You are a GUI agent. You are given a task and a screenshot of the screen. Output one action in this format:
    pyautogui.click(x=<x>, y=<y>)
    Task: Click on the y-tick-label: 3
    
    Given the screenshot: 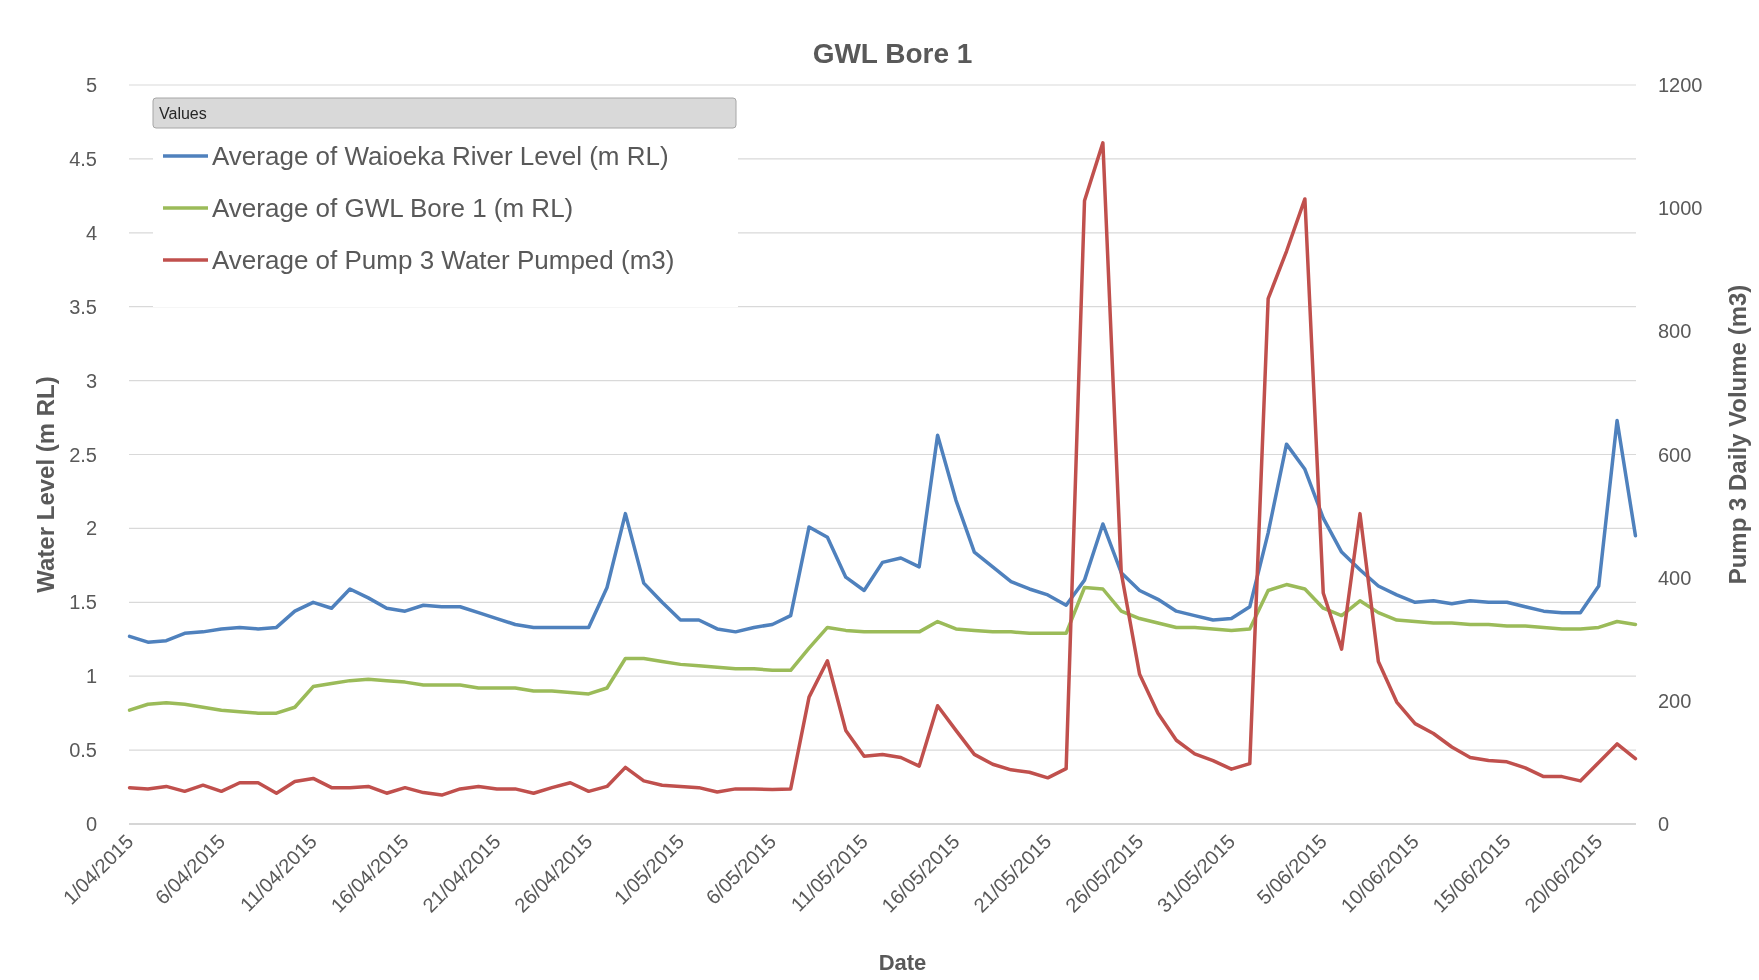 What is the action you would take?
    pyautogui.click(x=91, y=380)
    